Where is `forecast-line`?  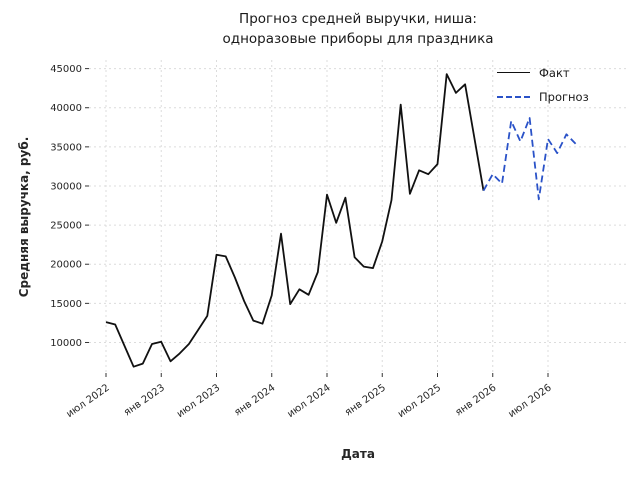
forecast-line is located at coordinates (529, 159).